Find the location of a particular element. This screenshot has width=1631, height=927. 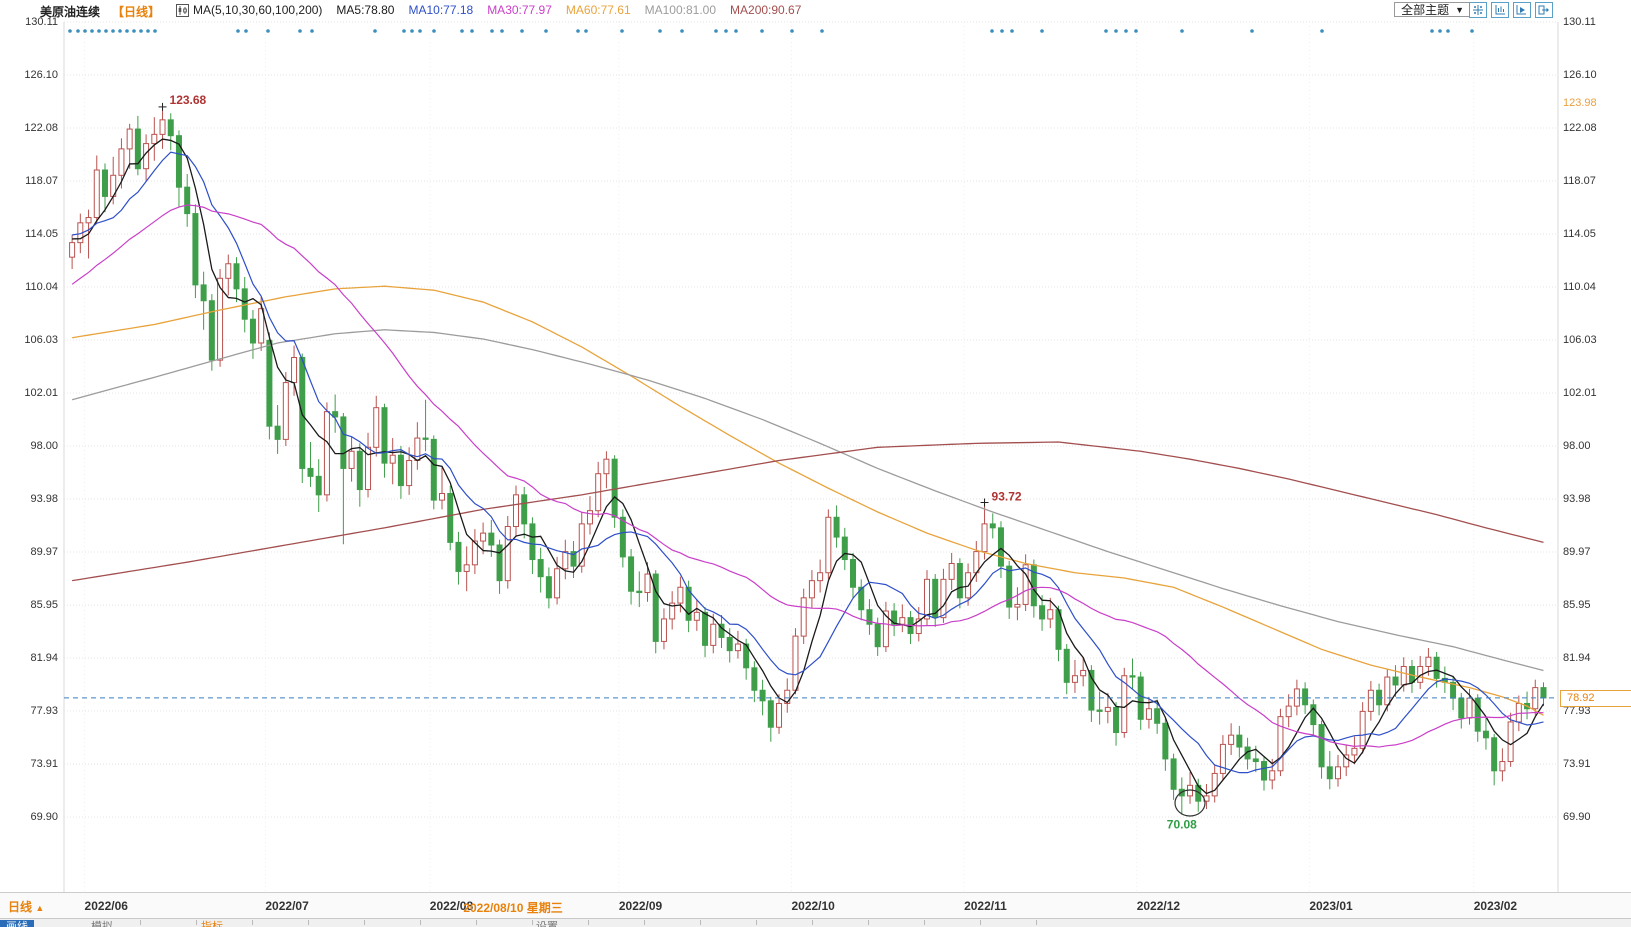

pan-right-icon is located at coordinates (1543, 10).